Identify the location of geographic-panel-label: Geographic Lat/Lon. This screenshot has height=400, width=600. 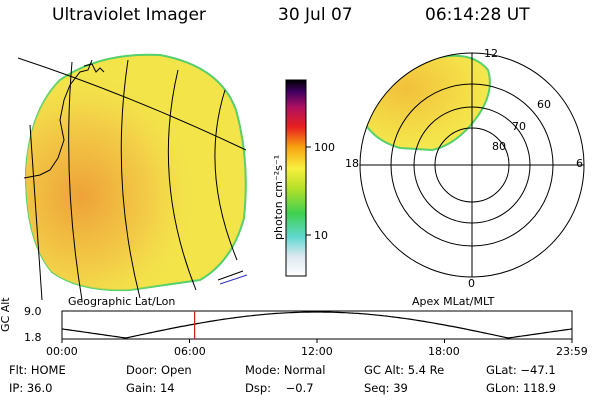
(122, 301).